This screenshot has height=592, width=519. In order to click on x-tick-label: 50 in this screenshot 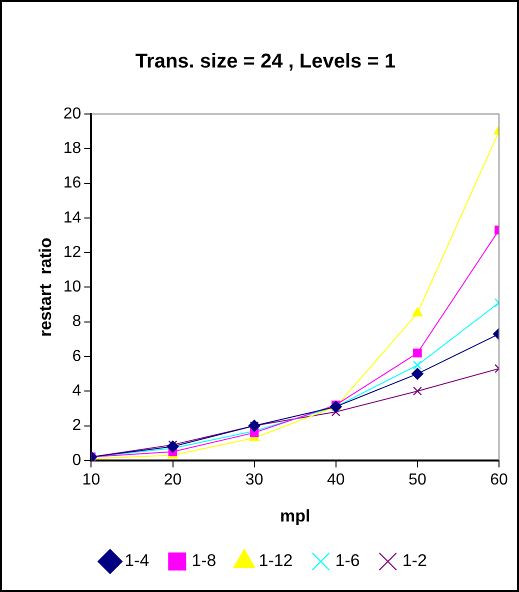, I will do `click(417, 479)`.